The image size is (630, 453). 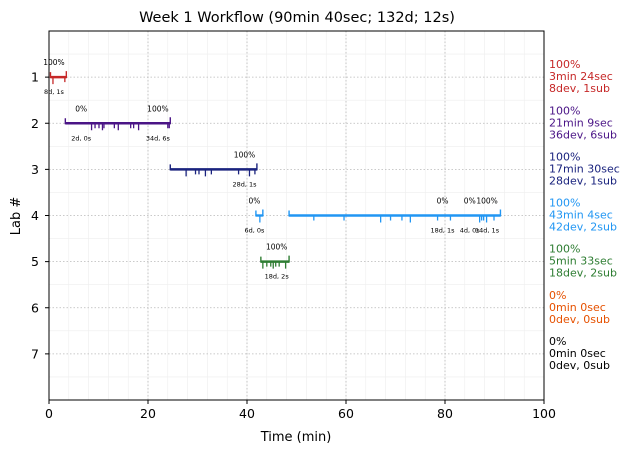 What do you see at coordinates (296, 437) in the screenshot?
I see `x-axis-label: Time (min)` at bounding box center [296, 437].